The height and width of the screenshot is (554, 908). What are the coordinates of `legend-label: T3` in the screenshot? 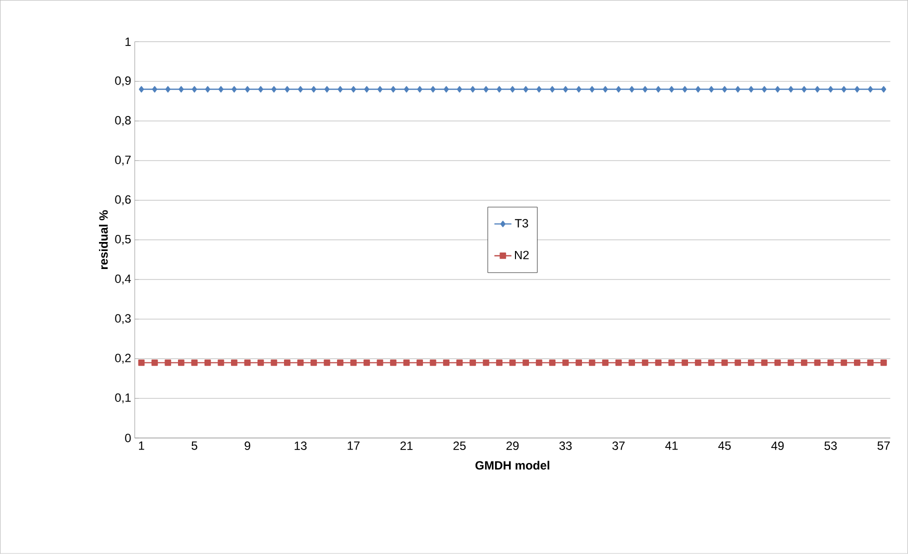 It's located at (521, 223).